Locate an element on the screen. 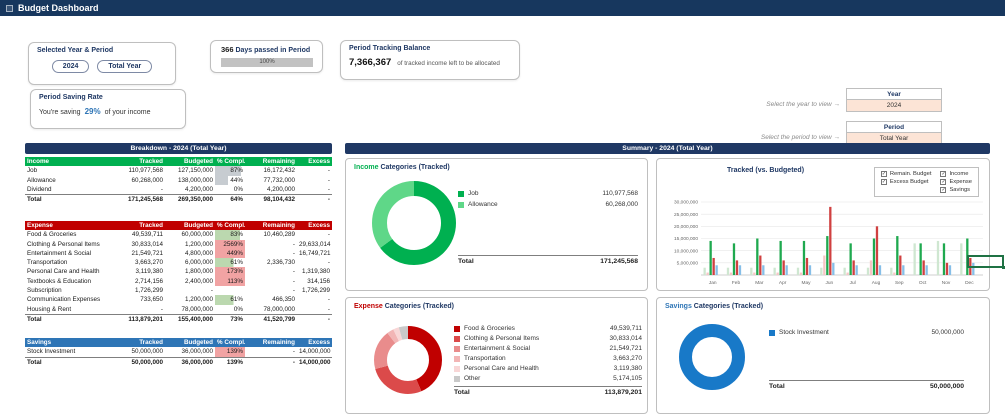 This screenshot has height=417, width=1005. legend-value: 110,977,568 is located at coordinates (620, 193).